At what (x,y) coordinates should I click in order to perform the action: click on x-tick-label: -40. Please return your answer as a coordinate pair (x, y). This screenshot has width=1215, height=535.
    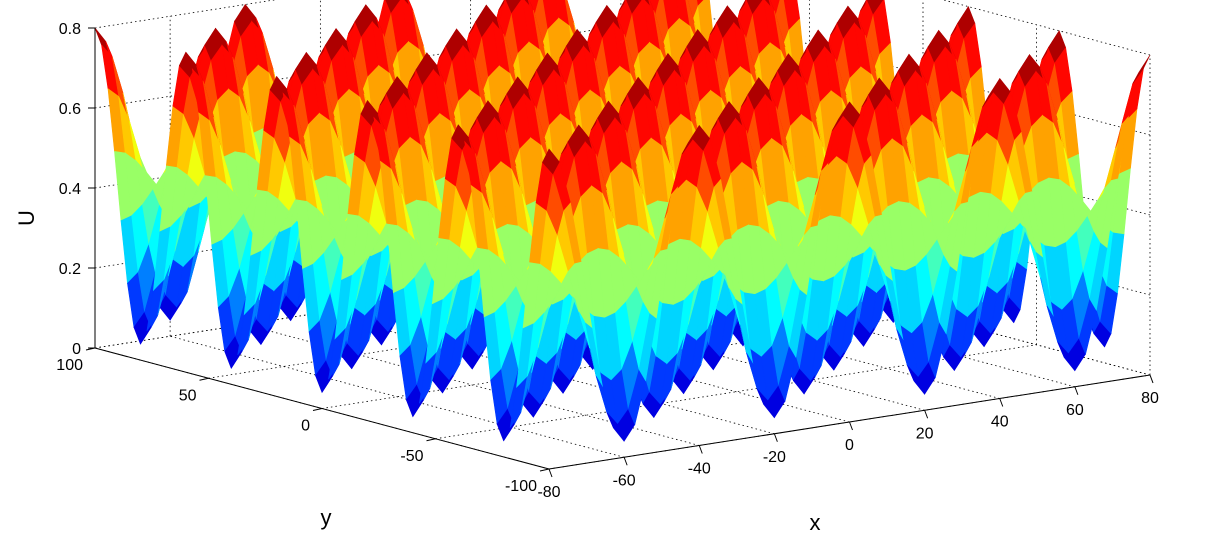
    Looking at the image, I should click on (699, 469).